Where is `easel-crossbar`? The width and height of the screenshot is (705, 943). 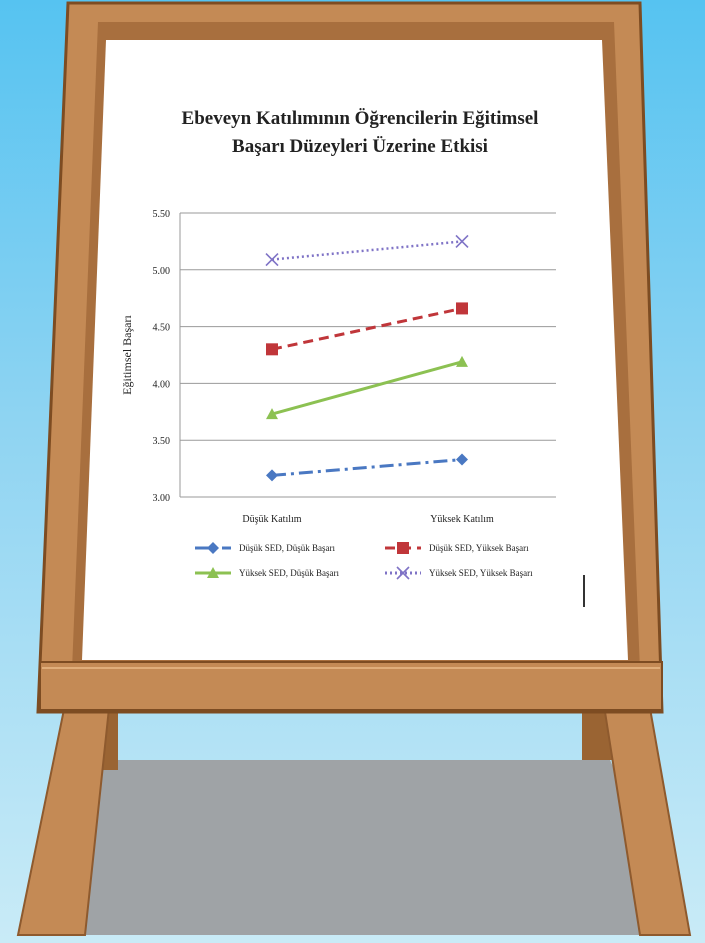 easel-crossbar is located at coordinates (351, 686).